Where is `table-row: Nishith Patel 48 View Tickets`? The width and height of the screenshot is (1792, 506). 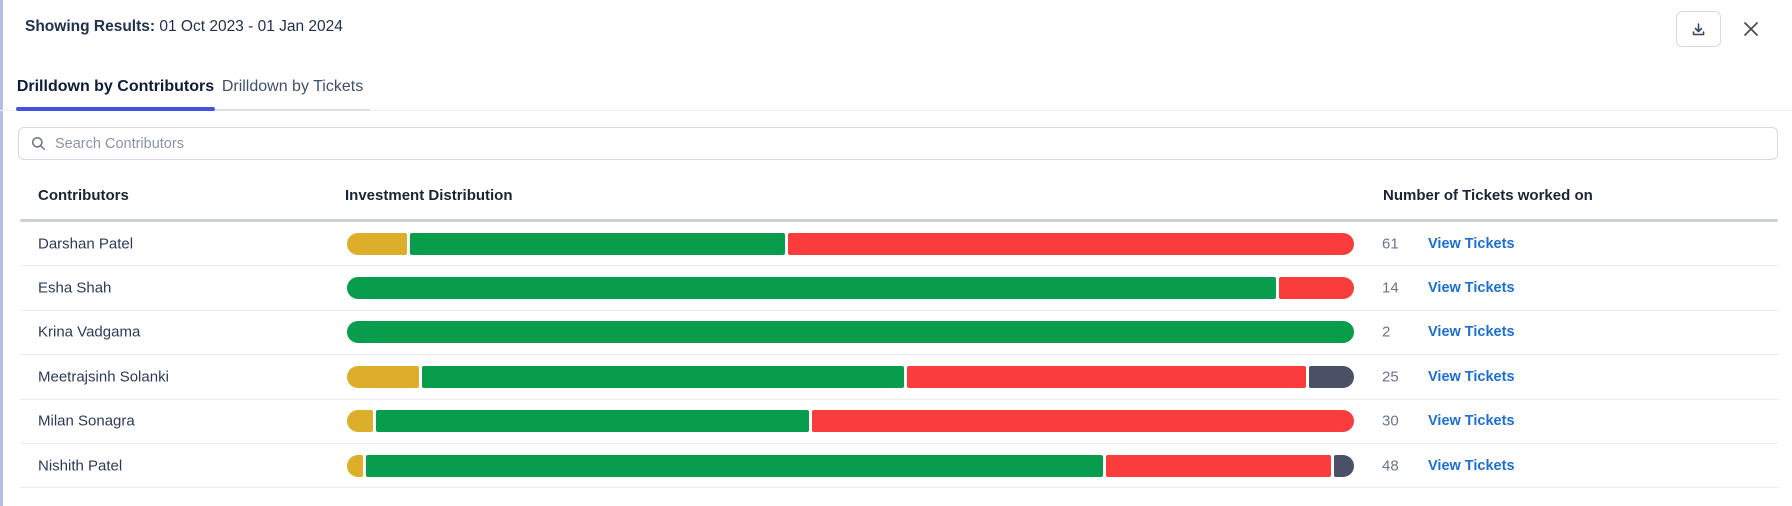
table-row: Nishith Patel 48 View Tickets is located at coordinates (899, 466).